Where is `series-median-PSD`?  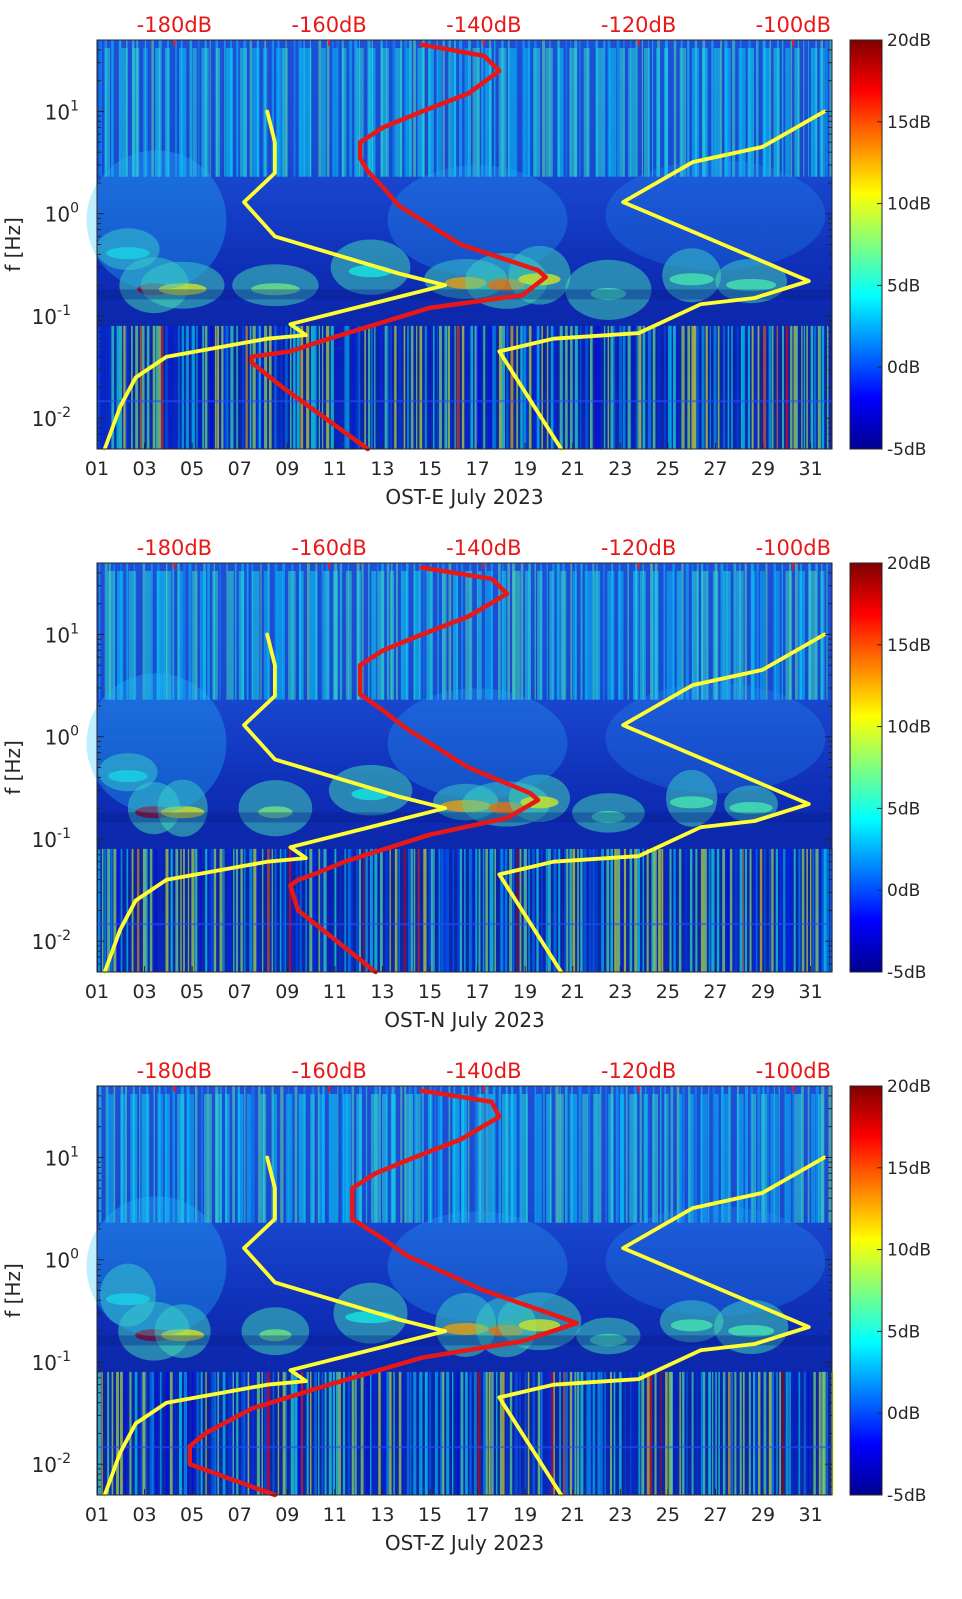 series-median-PSD is located at coordinates (383, 1293).